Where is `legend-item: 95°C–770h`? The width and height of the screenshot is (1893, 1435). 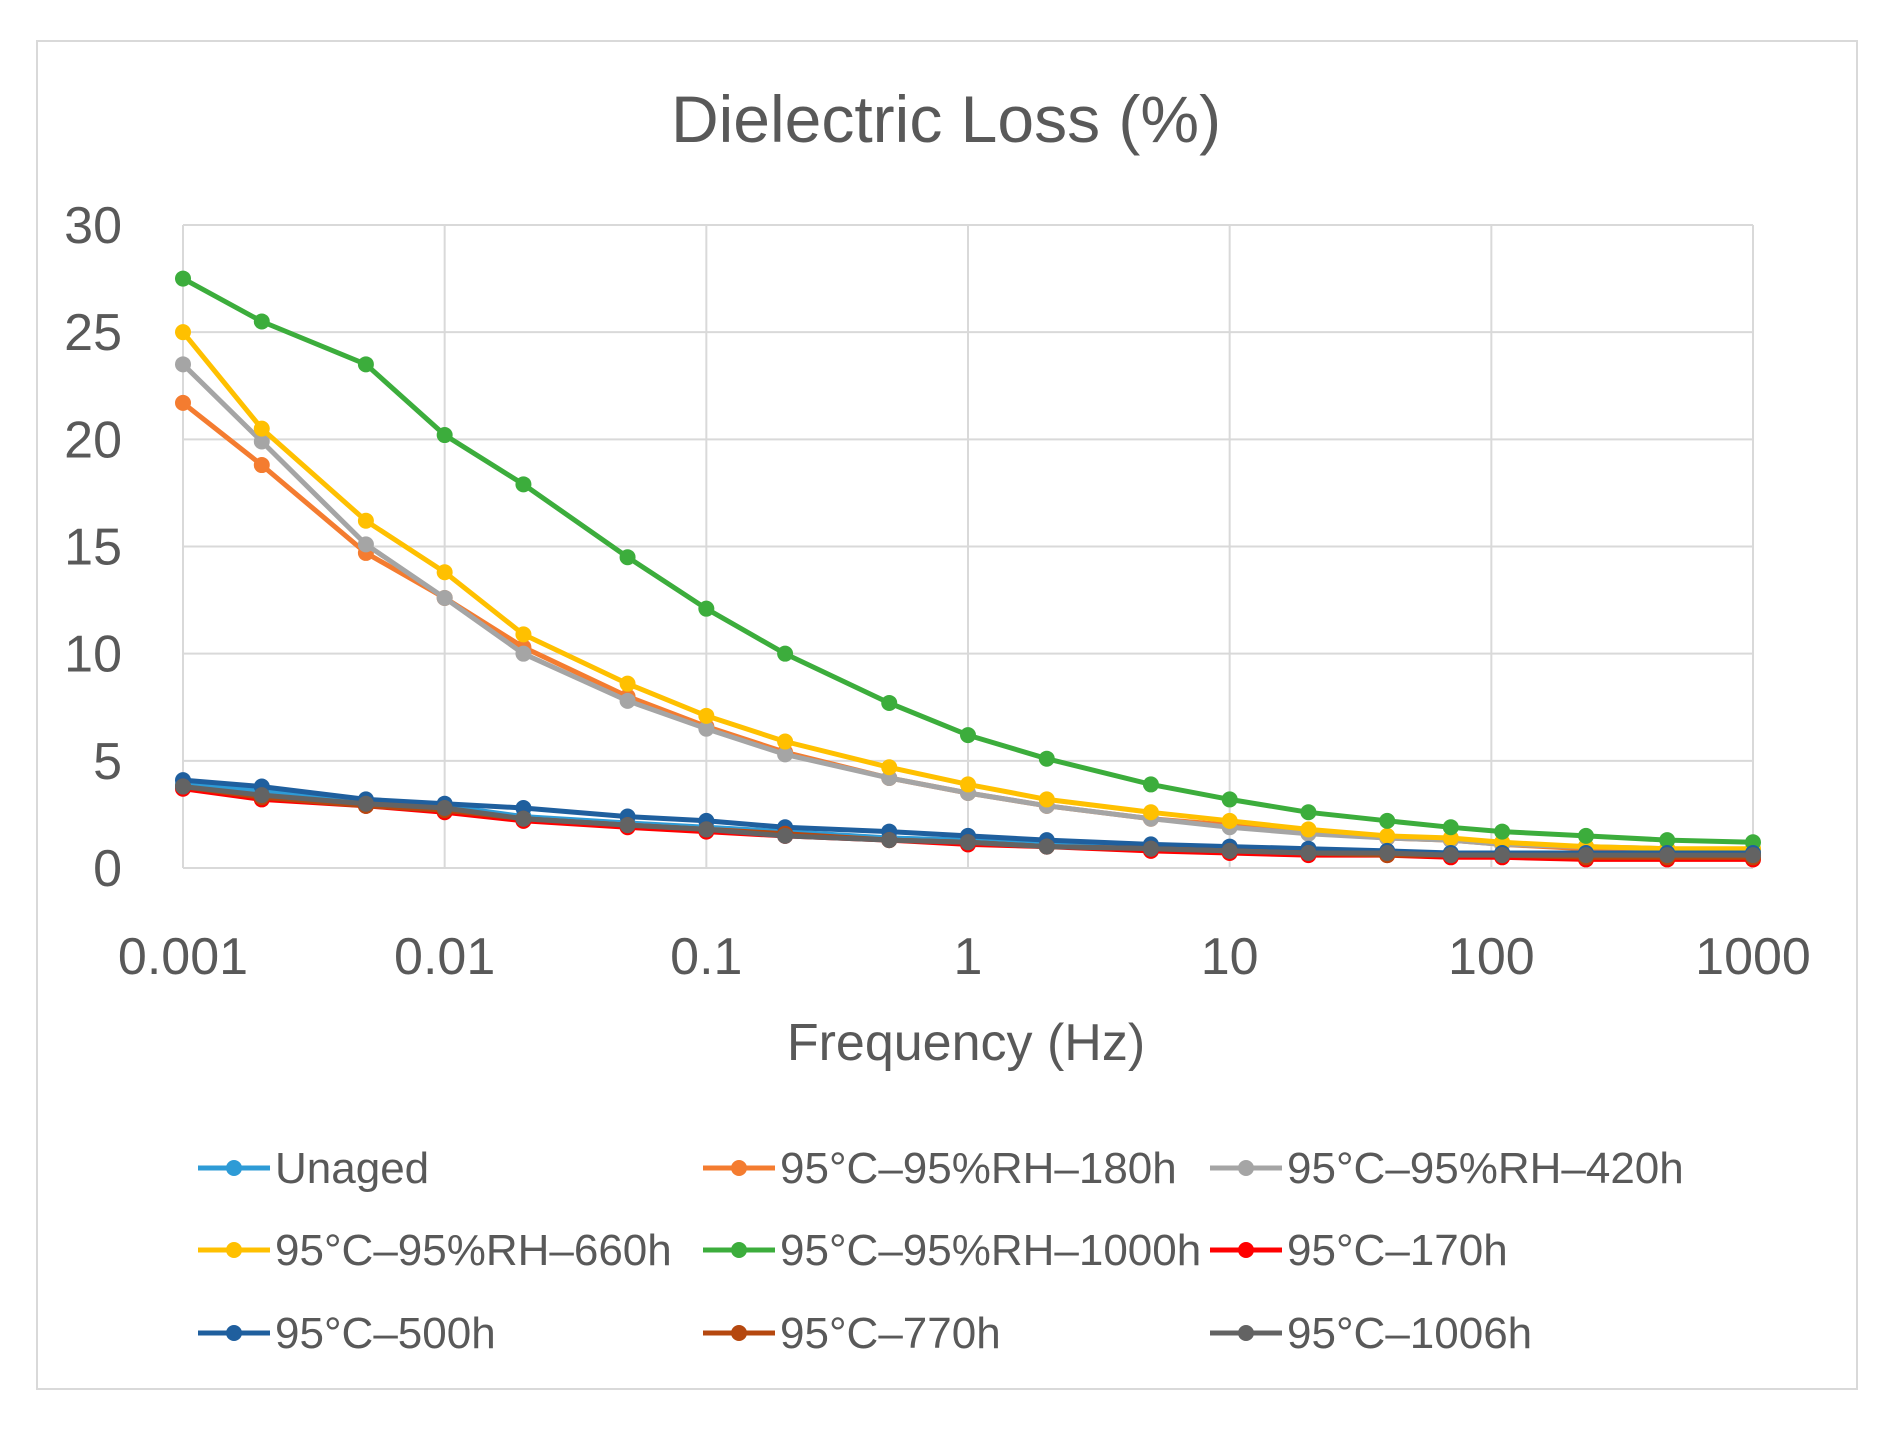 legend-item: 95°C–770h is located at coordinates (852, 1333).